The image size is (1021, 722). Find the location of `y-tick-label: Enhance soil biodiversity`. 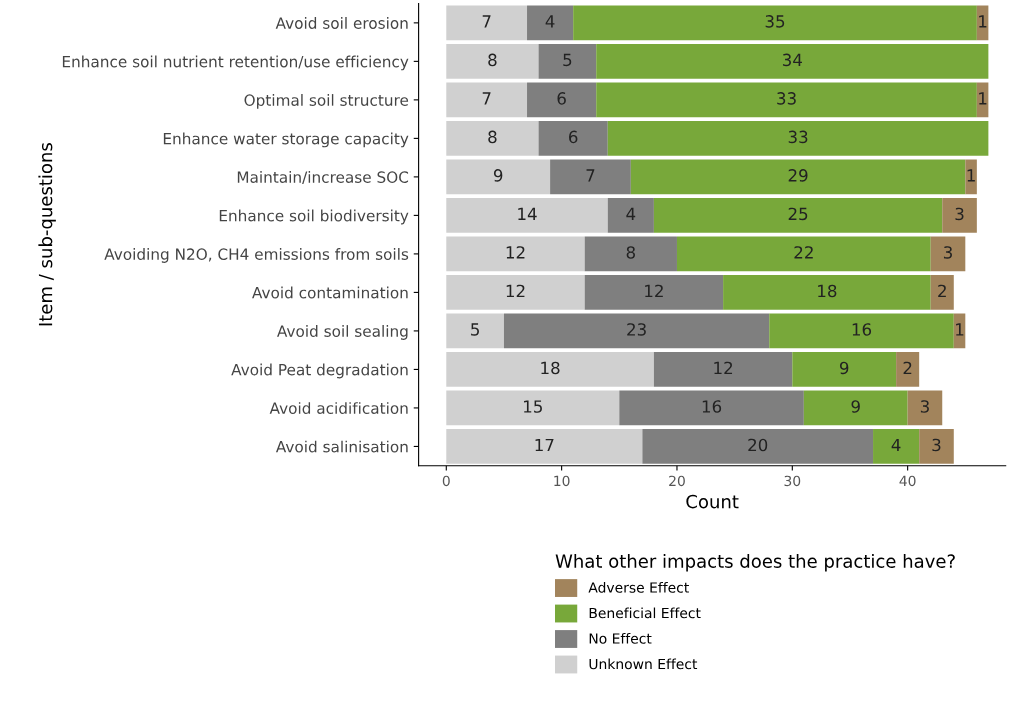

y-tick-label: Enhance soil biodiversity is located at coordinates (314, 217).